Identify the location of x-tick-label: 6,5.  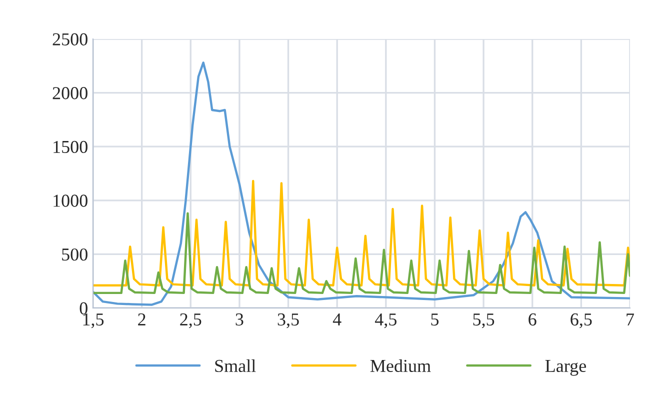
(581, 320).